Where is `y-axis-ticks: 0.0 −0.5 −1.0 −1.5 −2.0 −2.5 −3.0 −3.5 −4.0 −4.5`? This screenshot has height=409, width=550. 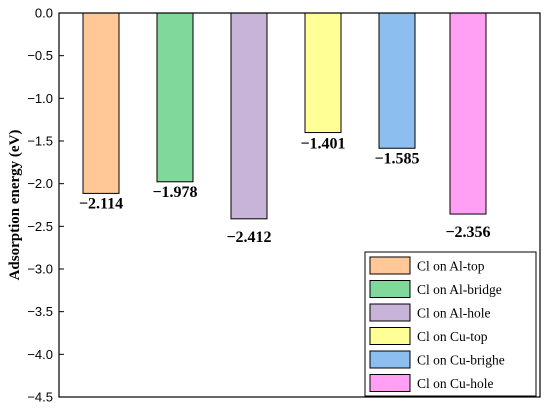 y-axis-ticks: 0.0 −0.5 −1.0 −1.5 −2.0 −2.5 −3.0 −3.5 −4.0 −4.5 is located at coordinates (45, 205).